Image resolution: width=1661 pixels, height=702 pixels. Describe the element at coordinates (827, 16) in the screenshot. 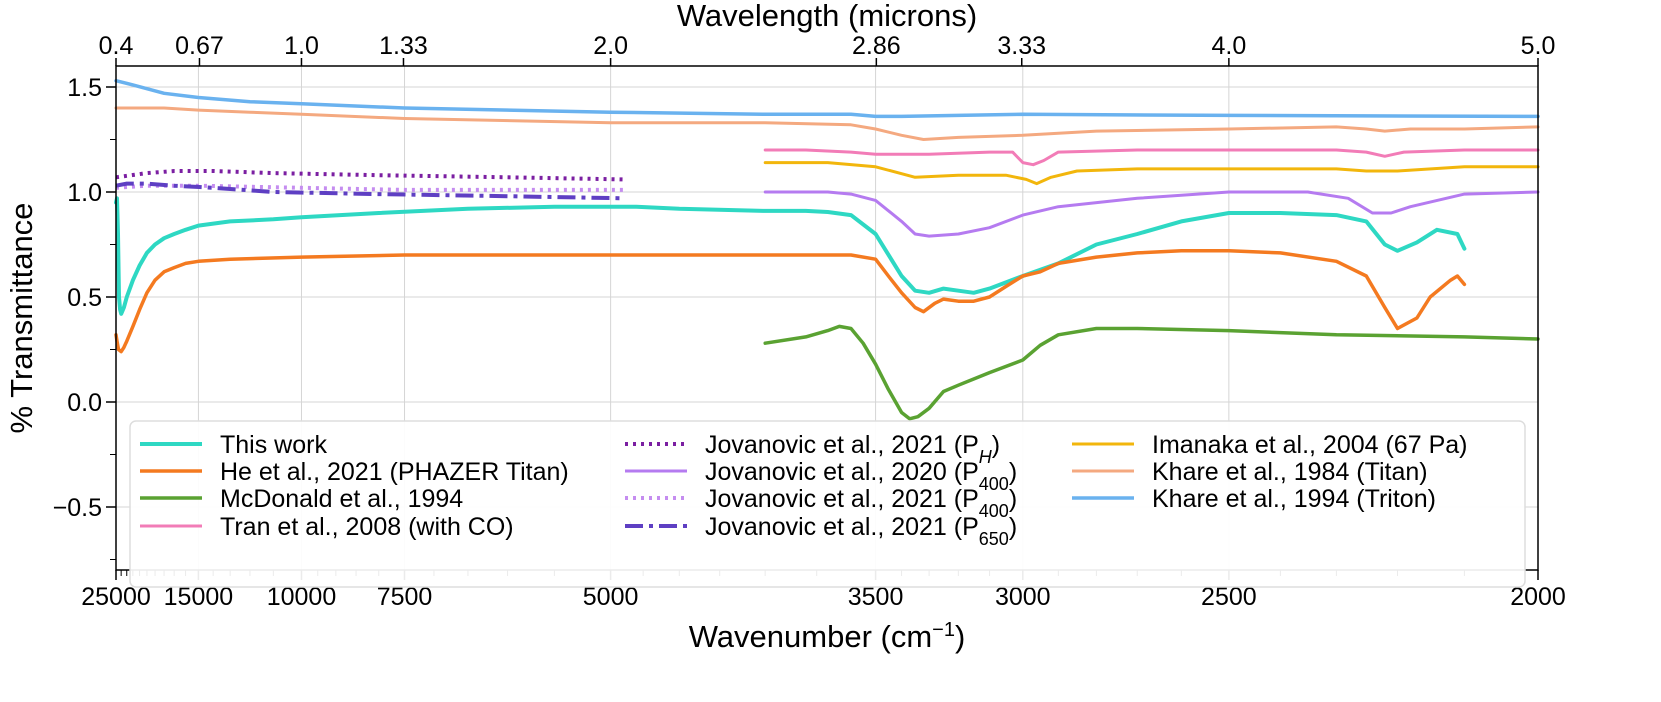

I see `top-axis-title: Wavelength (microns)` at that location.